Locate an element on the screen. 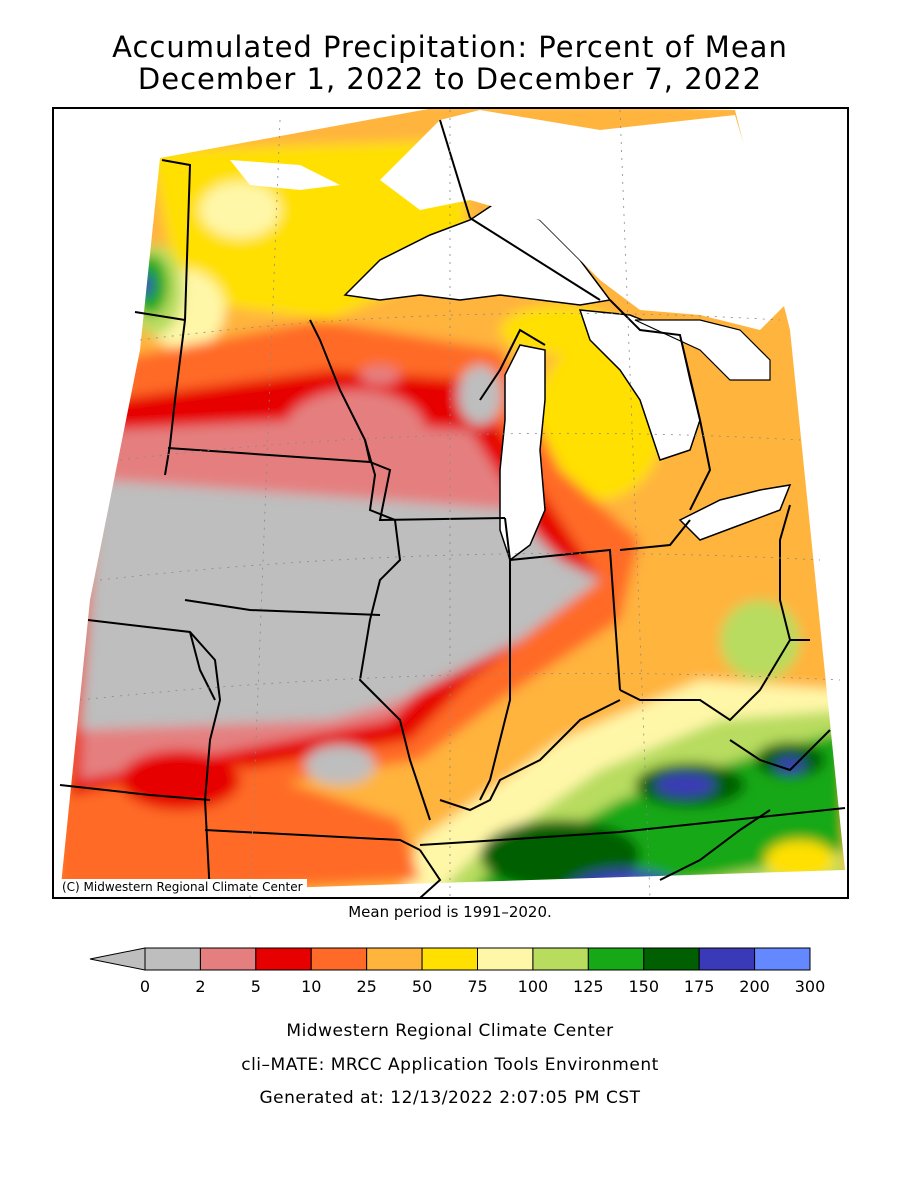  legend-tick-label: 10 is located at coordinates (311, 986).